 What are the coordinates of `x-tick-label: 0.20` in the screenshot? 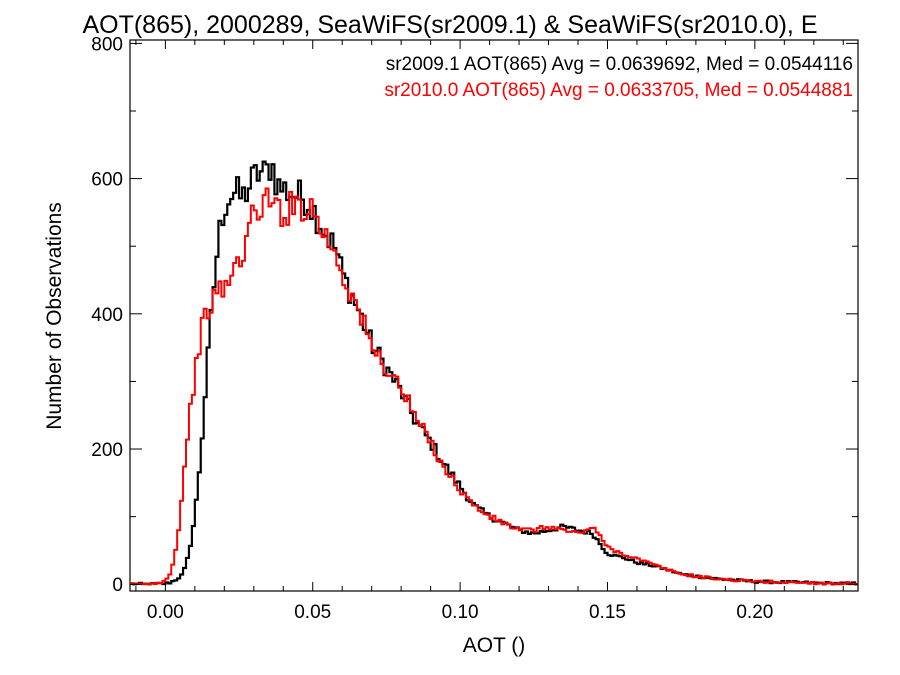 It's located at (754, 612).